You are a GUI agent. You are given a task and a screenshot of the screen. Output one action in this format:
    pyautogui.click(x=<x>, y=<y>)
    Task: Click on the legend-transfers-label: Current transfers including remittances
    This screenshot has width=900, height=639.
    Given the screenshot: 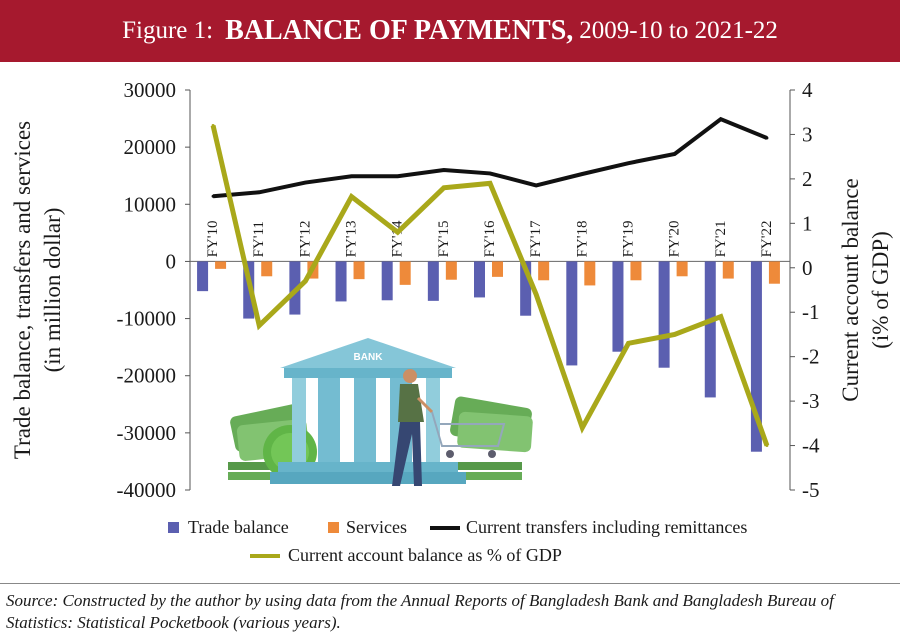 What is the action you would take?
    pyautogui.click(x=606, y=527)
    